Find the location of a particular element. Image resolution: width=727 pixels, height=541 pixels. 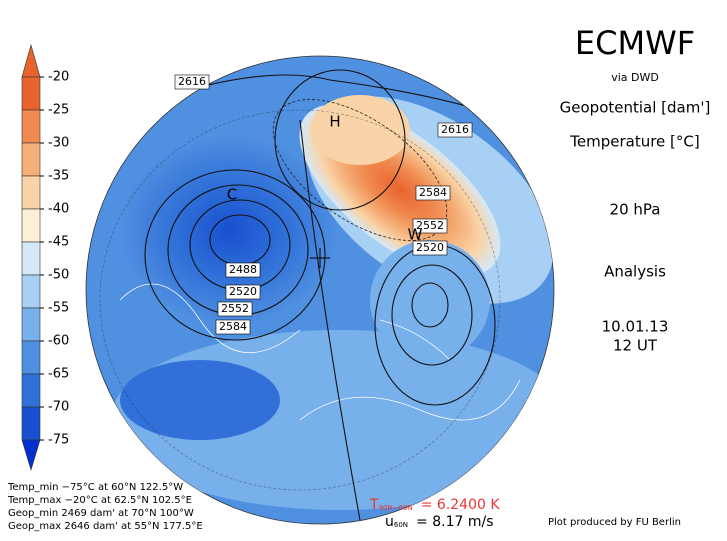

stat: Geop_min 2469 dam' at 70°N 100°W is located at coordinates (101, 513).